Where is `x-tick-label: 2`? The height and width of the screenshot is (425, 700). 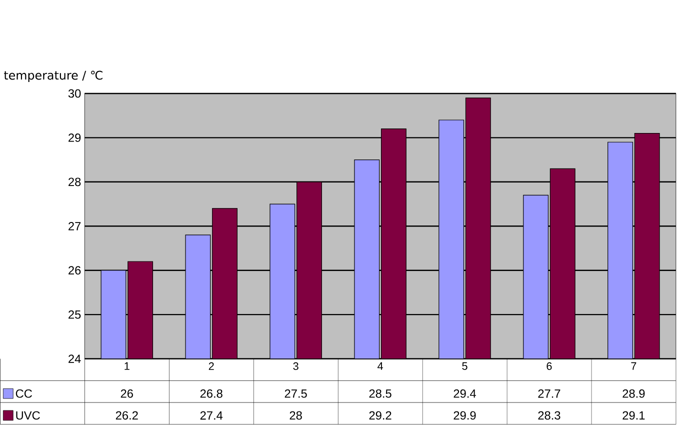
x-tick-label: 2 is located at coordinates (211, 366).